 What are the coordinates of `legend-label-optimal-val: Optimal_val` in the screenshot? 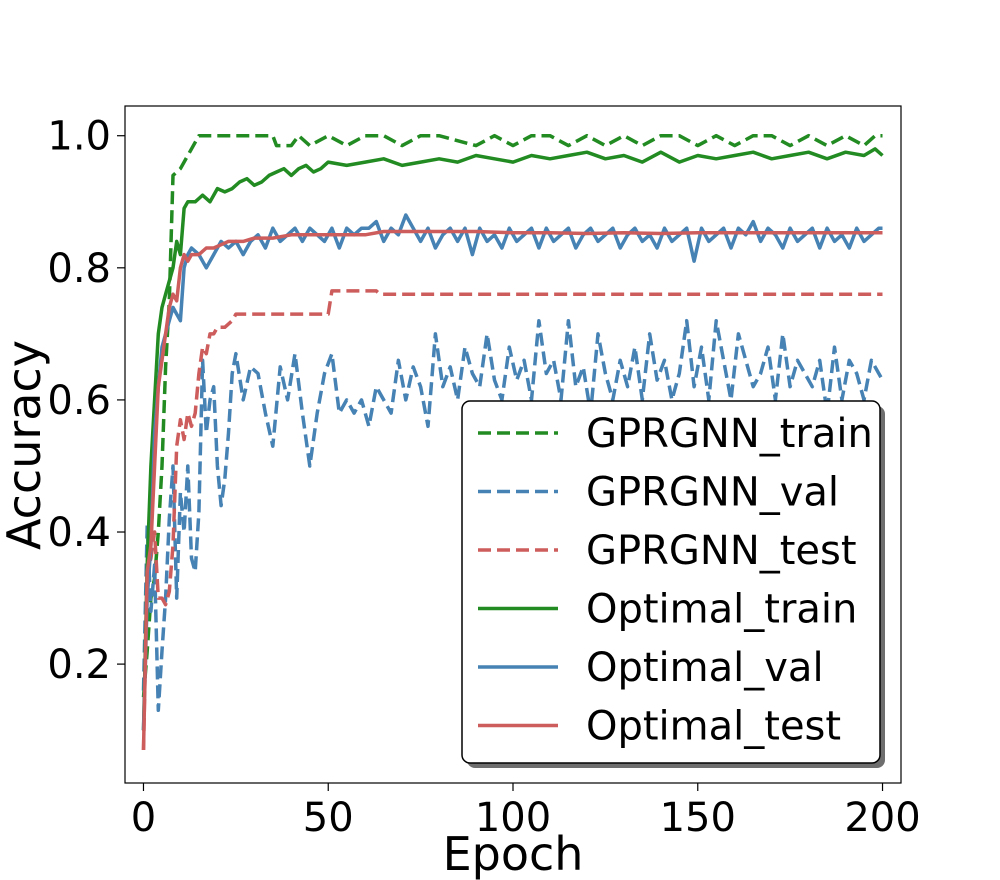 It's located at (705, 668).